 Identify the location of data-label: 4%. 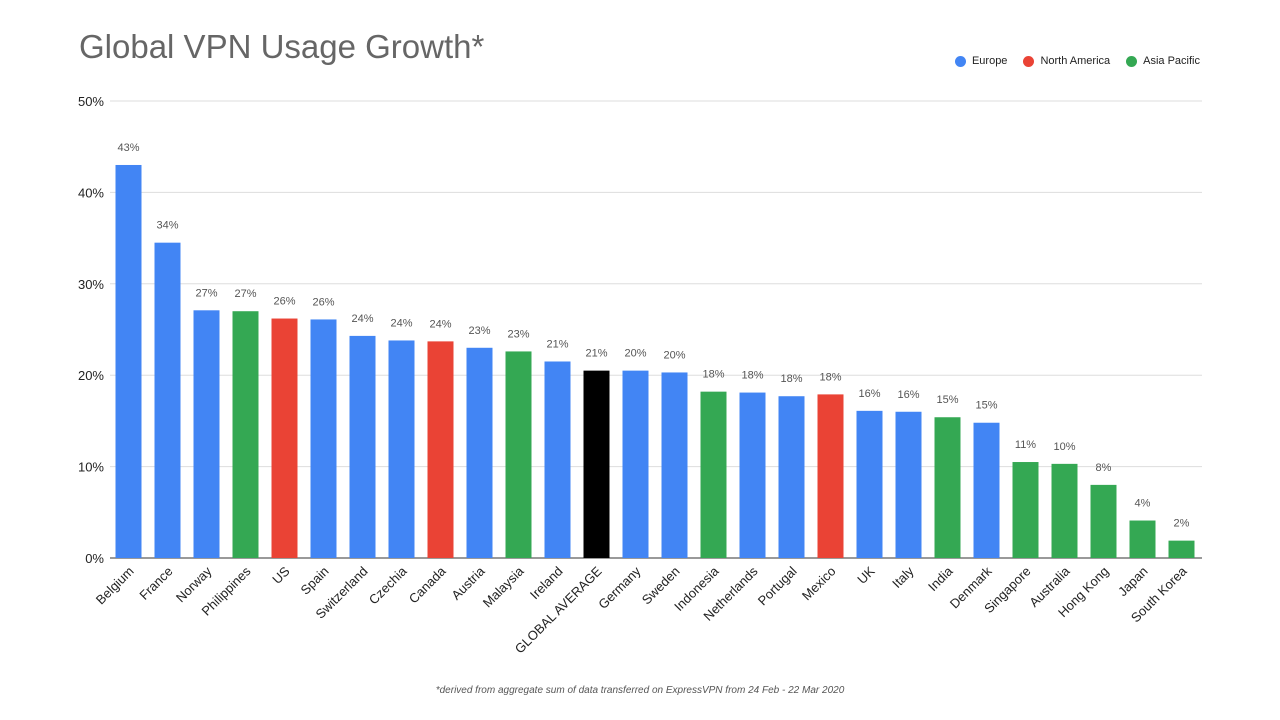
(1143, 504).